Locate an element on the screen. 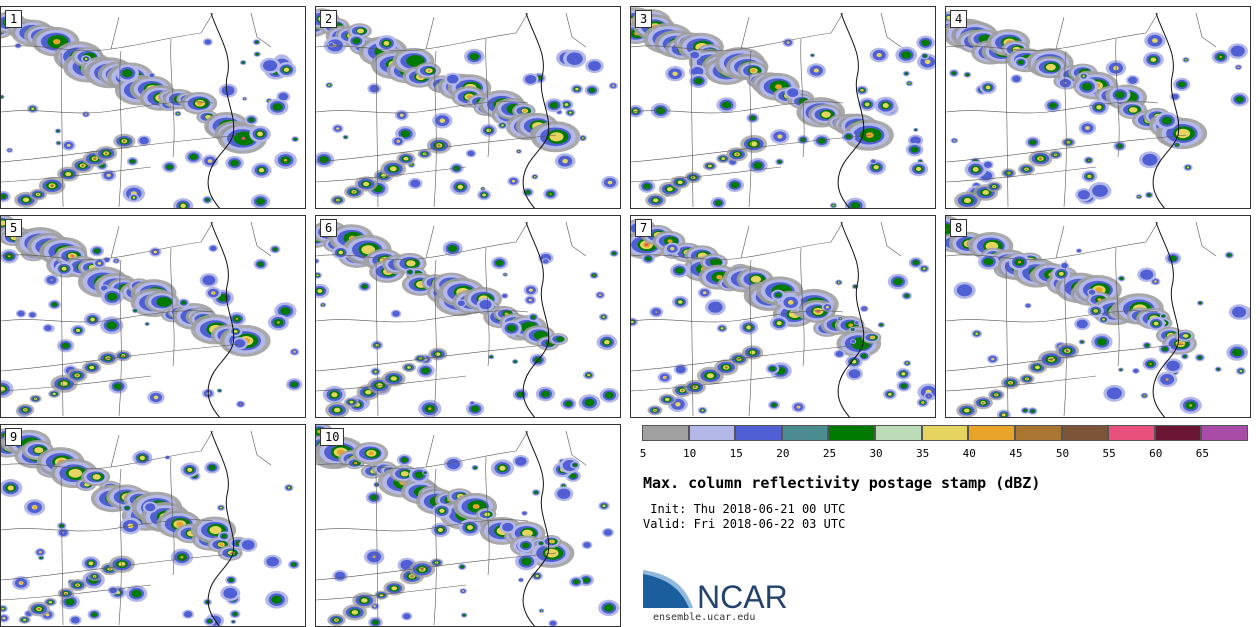 The height and width of the screenshot is (627, 1260). colorbar-tick-label: 10 is located at coordinates (689, 453).